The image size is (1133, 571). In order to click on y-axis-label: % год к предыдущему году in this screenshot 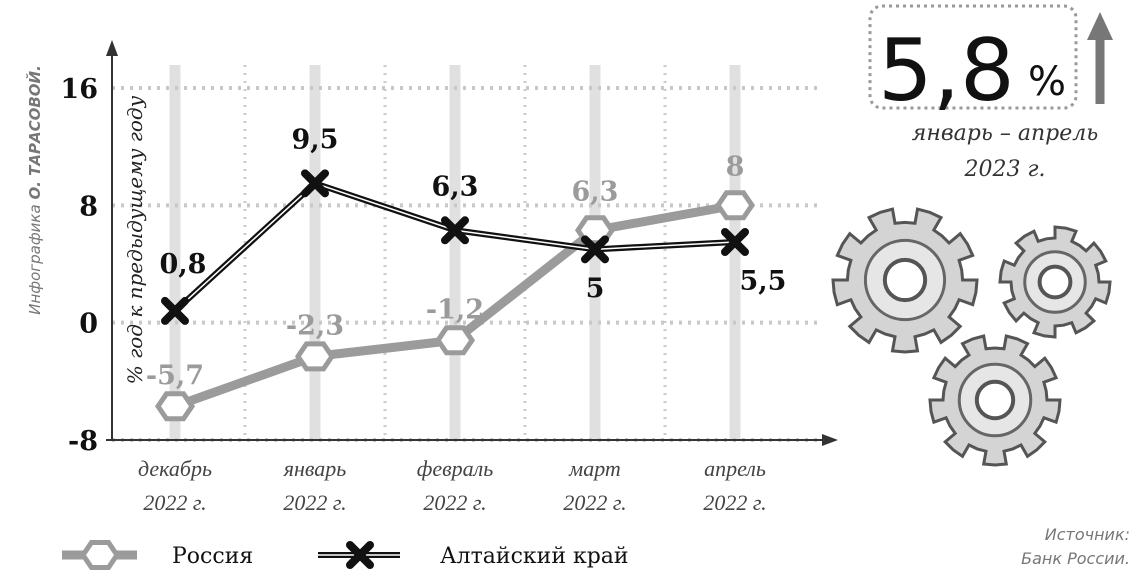, I will do `click(135, 239)`.